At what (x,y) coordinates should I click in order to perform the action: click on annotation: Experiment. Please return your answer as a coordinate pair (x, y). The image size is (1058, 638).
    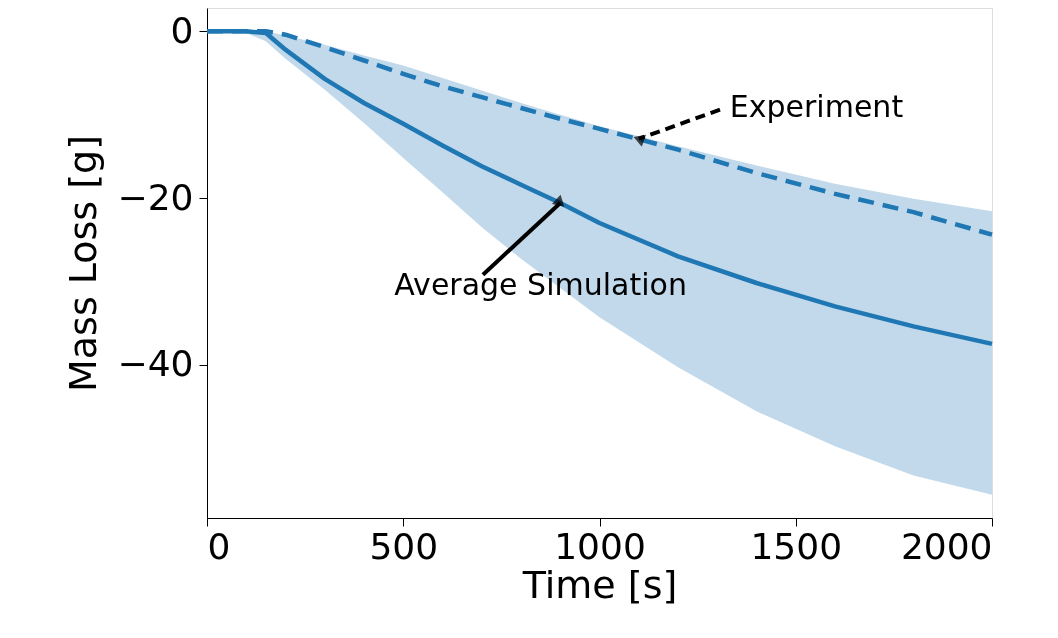
    Looking at the image, I should click on (816, 106).